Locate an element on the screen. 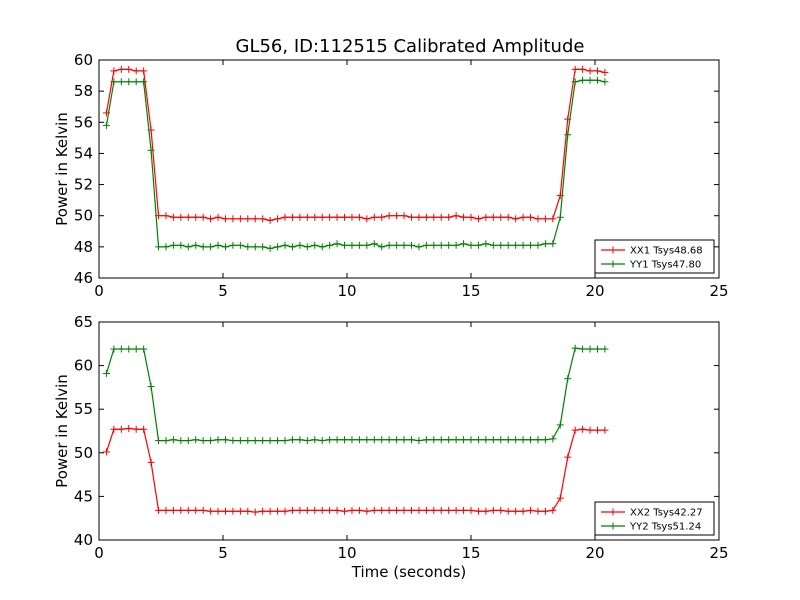  x-tick-label: 5 is located at coordinates (223, 553).